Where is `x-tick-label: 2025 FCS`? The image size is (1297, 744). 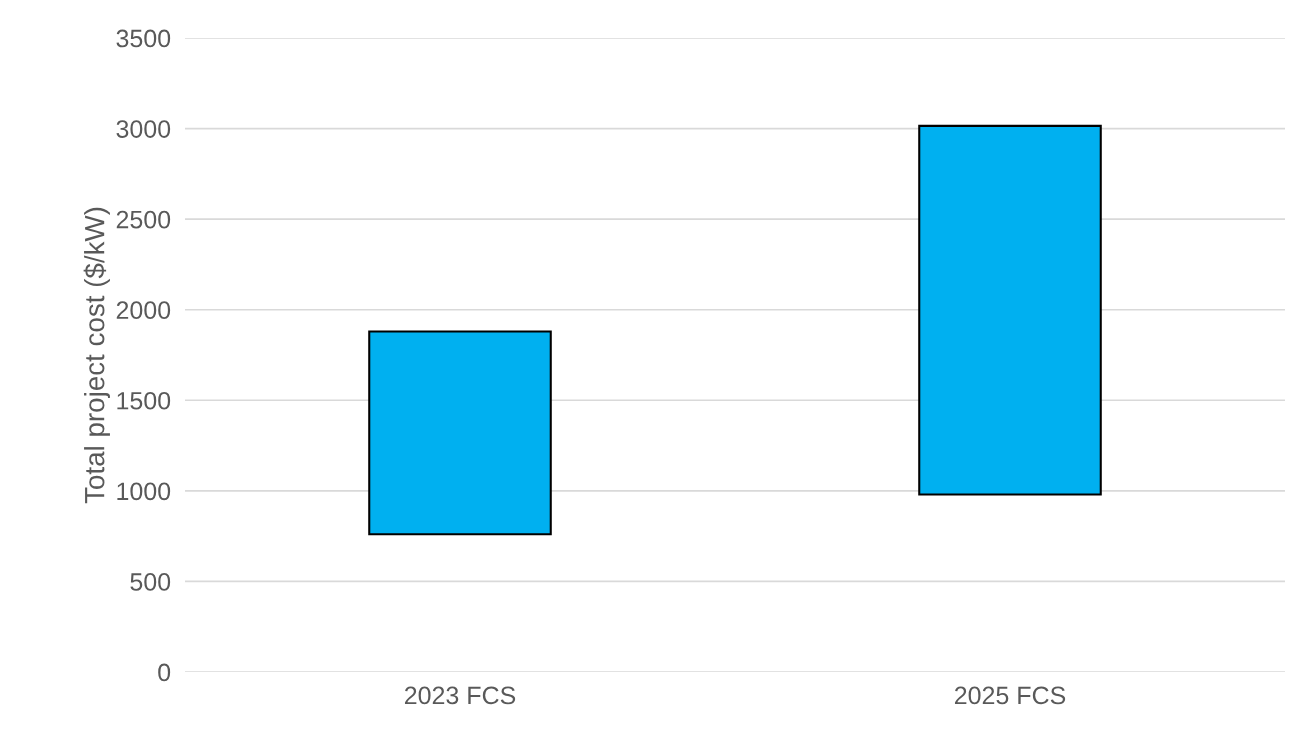 x-tick-label: 2025 FCS is located at coordinates (1010, 695).